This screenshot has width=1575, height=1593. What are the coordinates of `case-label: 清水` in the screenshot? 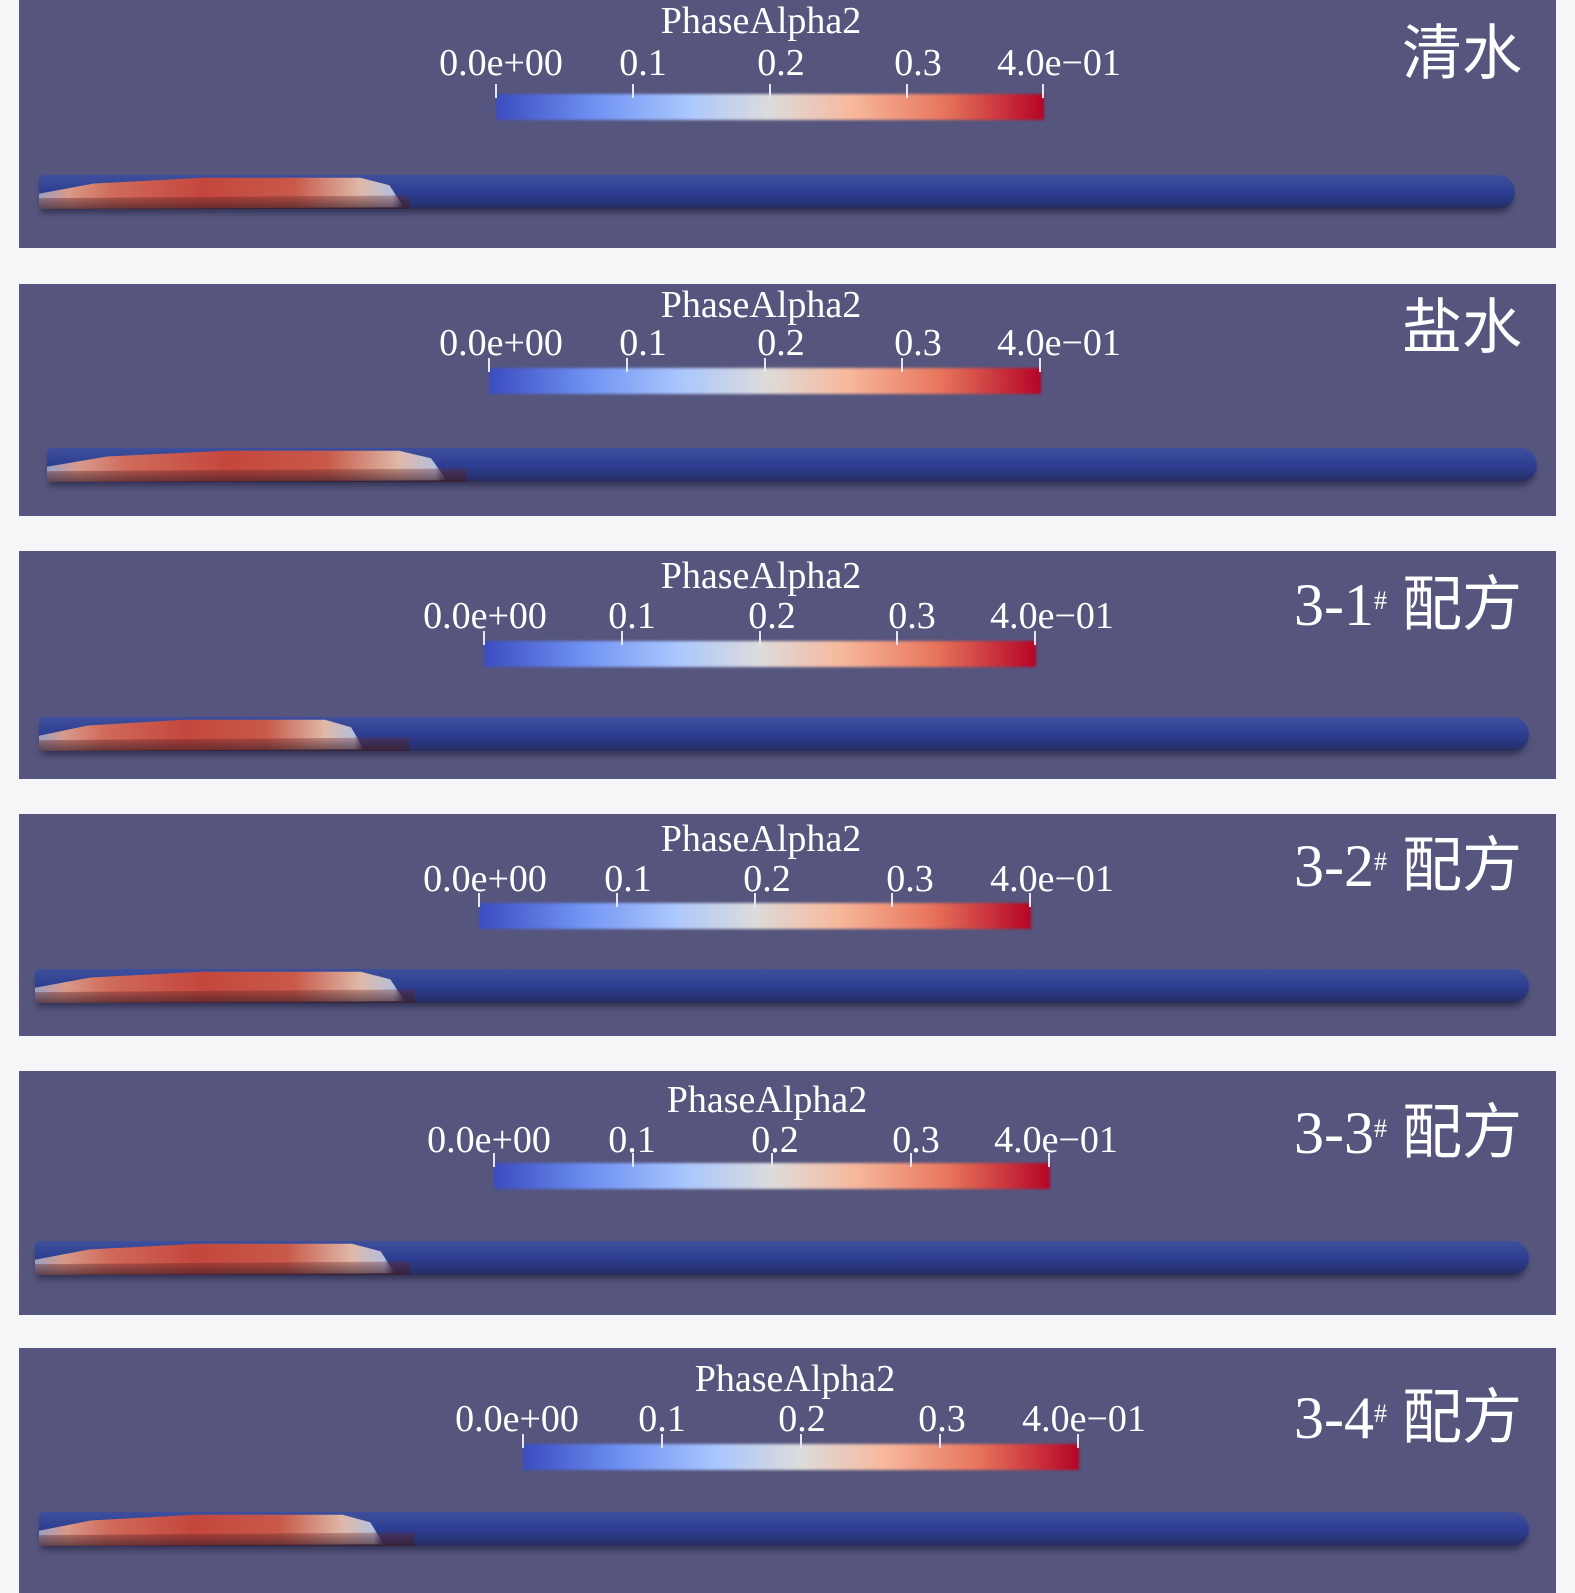 It's located at (1462, 54).